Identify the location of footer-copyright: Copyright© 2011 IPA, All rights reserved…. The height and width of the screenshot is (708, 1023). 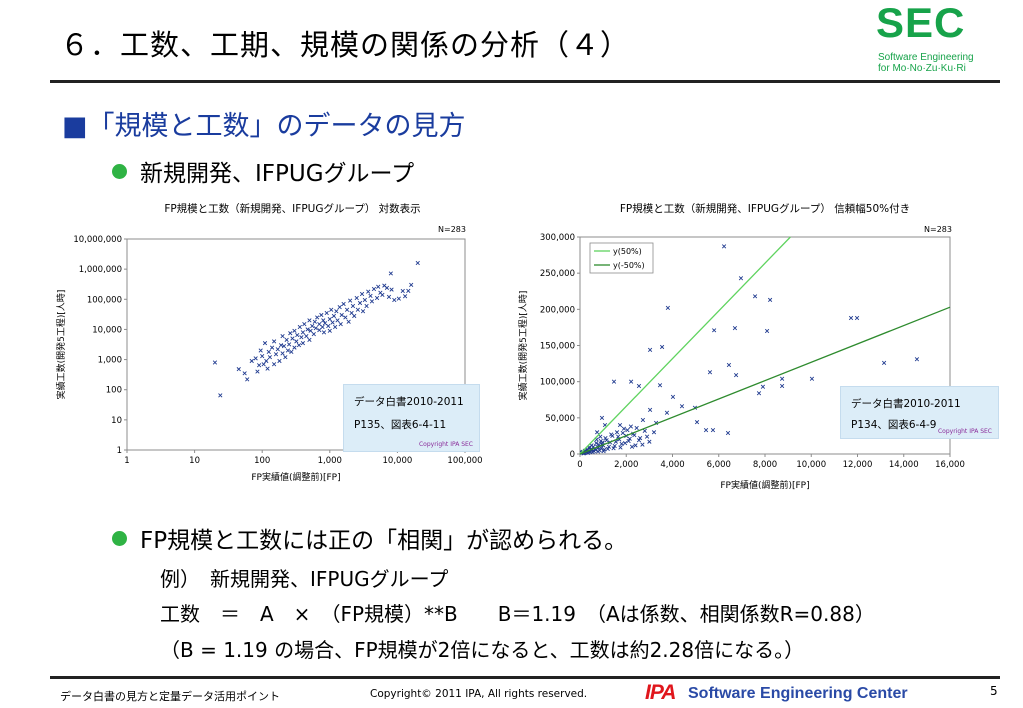
(479, 694).